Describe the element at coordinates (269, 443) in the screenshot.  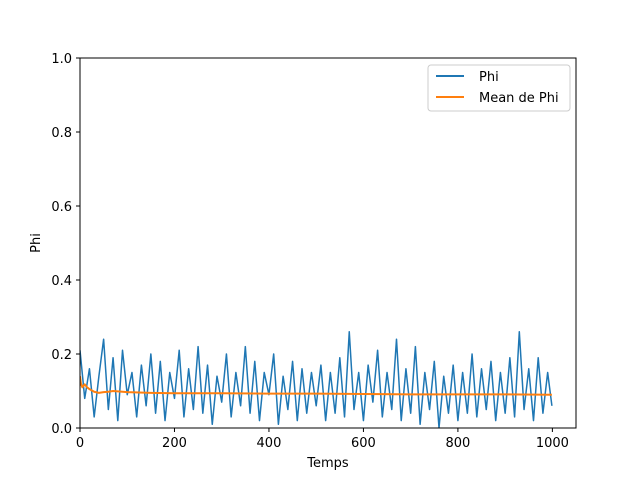
I see `x-tick-label: 400` at that location.